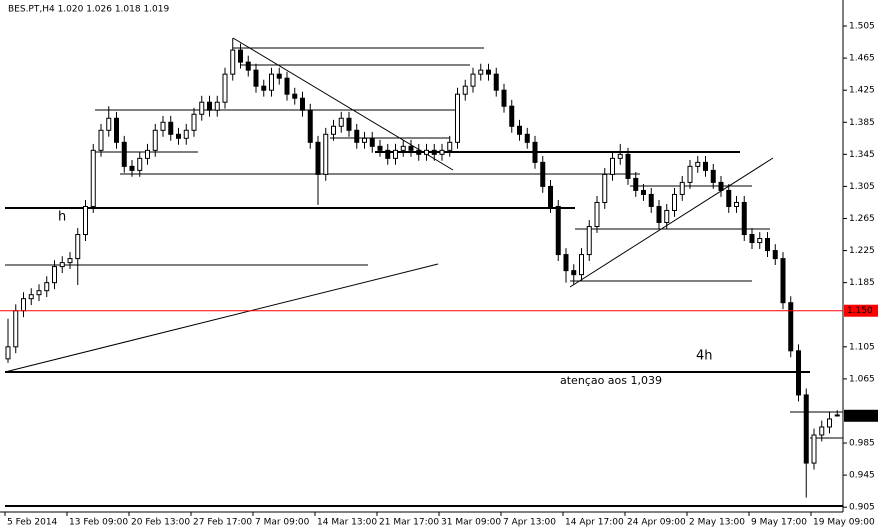  I want to click on x-tick-label: 2 May 13:00, so click(717, 523).